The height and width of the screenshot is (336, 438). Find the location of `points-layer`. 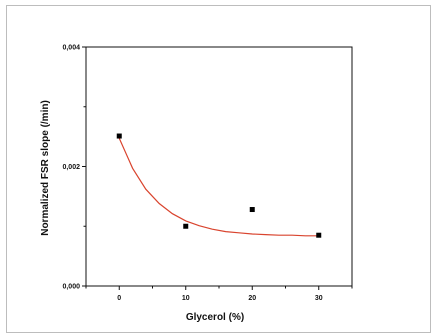

points-layer is located at coordinates (219, 185).